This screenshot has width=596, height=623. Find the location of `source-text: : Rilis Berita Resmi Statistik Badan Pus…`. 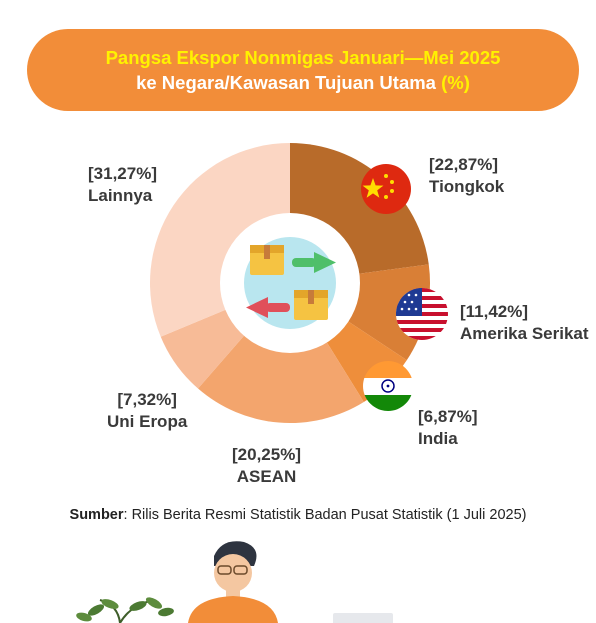

source-text: : Rilis Berita Resmi Statistik Badan Pus… is located at coordinates (325, 515).